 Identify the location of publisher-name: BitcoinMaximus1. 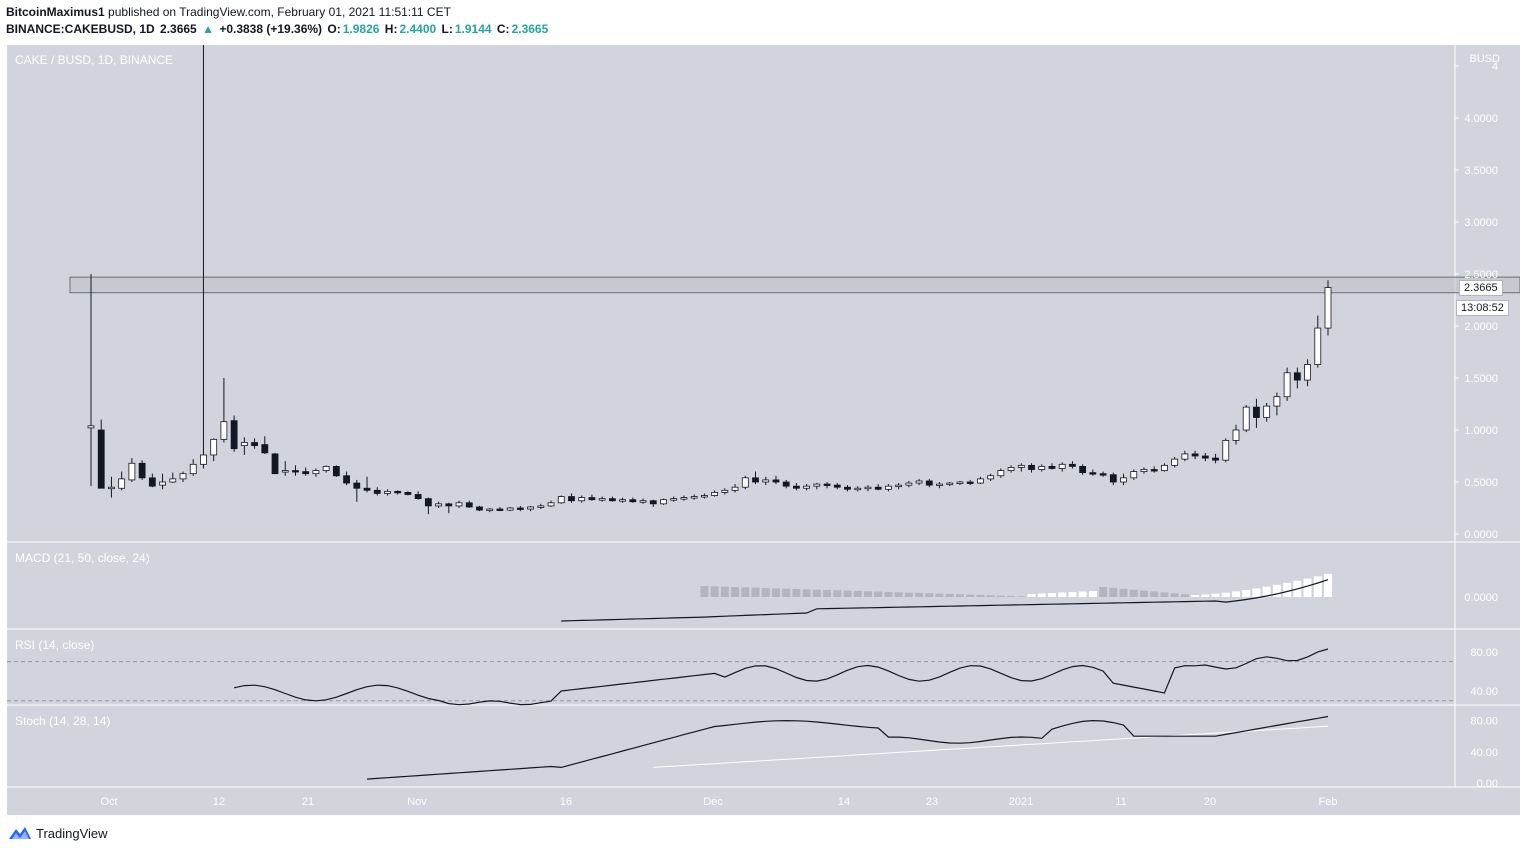
(55, 12).